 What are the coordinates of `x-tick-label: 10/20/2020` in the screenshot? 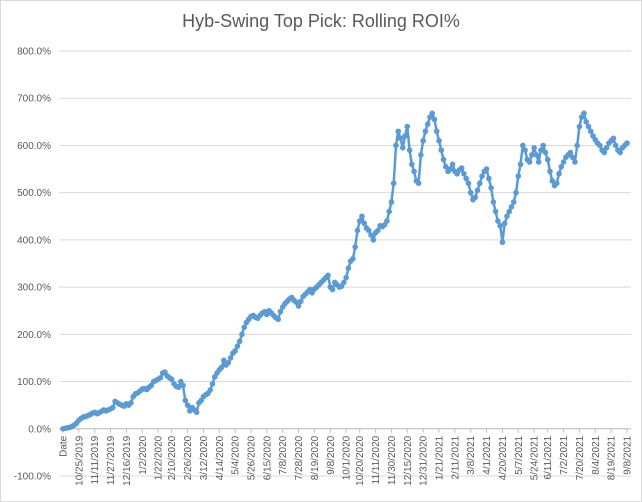 It's located at (360, 460).